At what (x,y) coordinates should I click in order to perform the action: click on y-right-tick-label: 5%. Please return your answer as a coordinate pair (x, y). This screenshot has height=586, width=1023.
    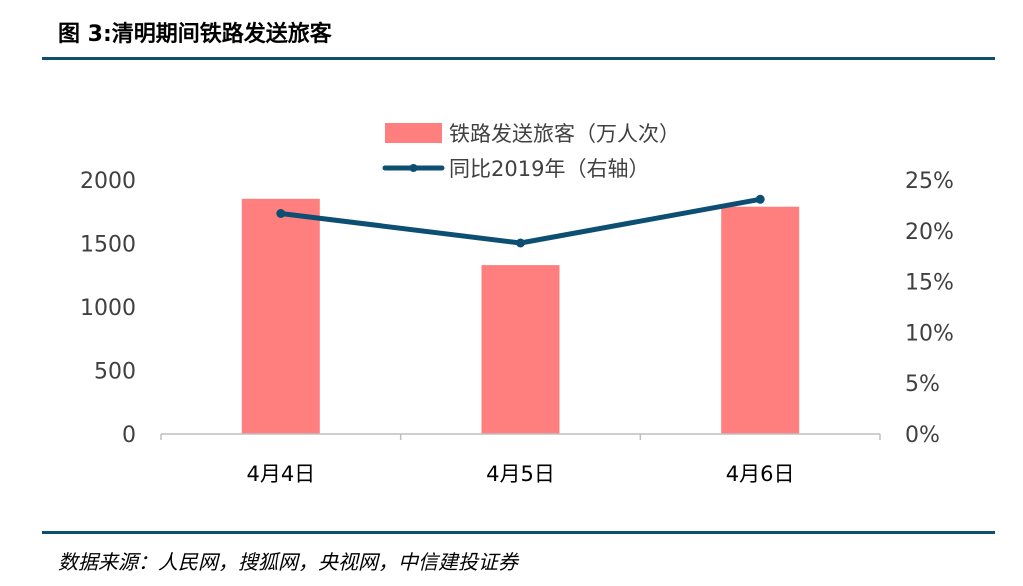
    Looking at the image, I should click on (922, 384).